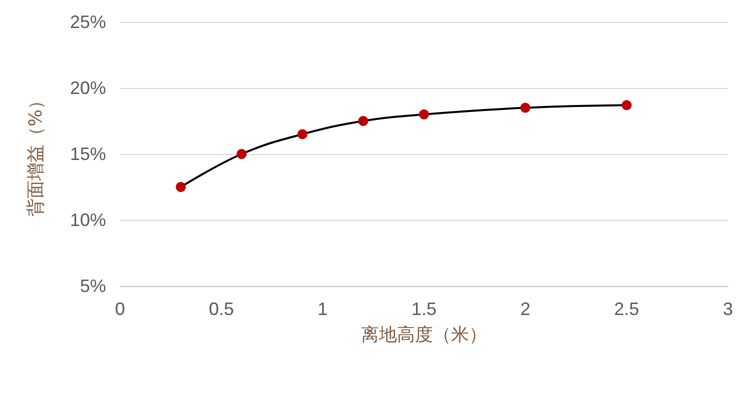  I want to click on x-tick-label: 0.5, so click(221, 309).